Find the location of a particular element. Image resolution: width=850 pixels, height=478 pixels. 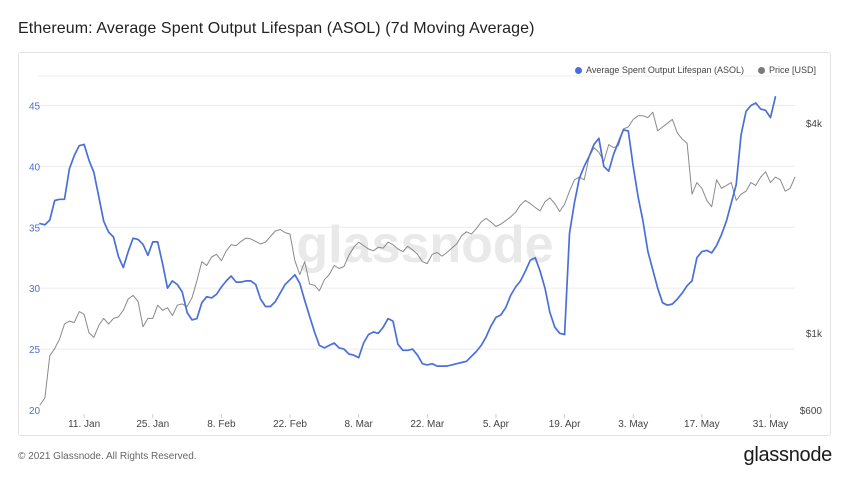

glassnode-logo: glassnode is located at coordinates (788, 455).